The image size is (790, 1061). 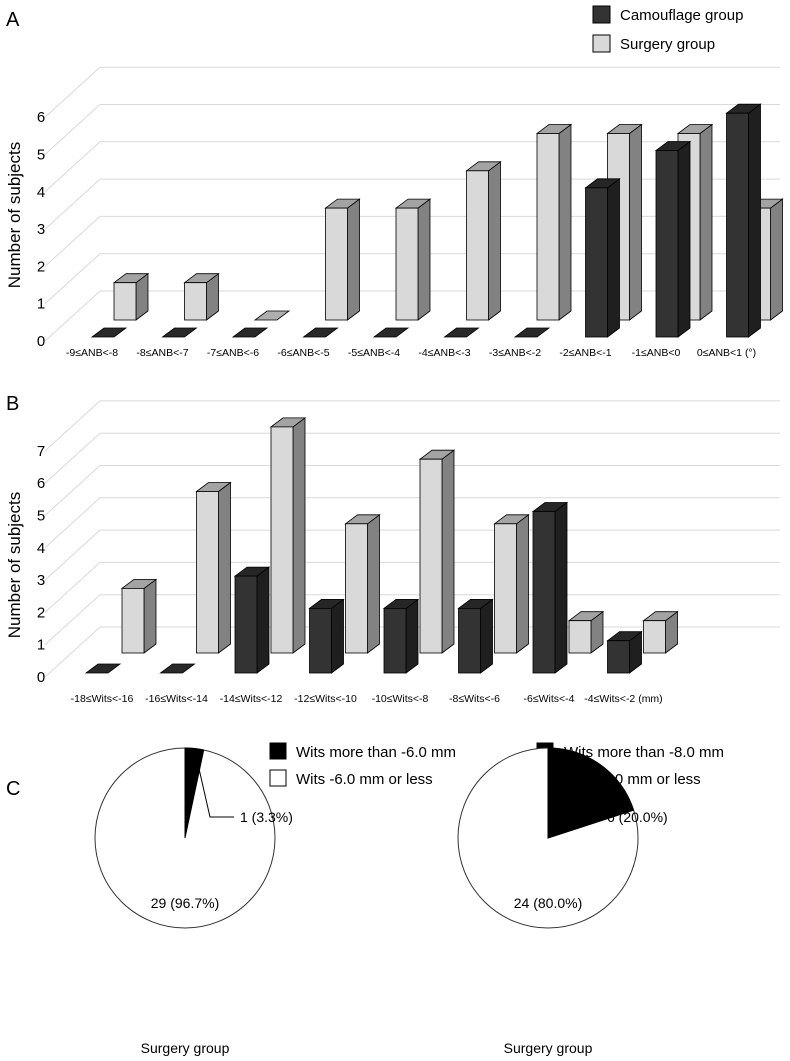 What do you see at coordinates (41, 645) in the screenshot?
I see `y-tick-label: 1` at bounding box center [41, 645].